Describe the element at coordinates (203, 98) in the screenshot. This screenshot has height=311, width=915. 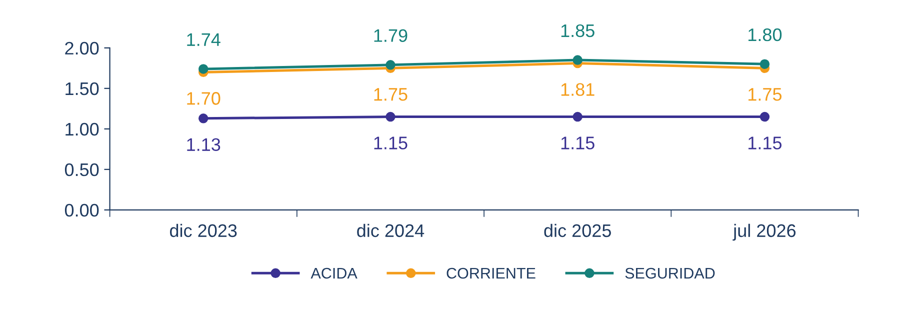
I see `data-label: 1.70` at that location.